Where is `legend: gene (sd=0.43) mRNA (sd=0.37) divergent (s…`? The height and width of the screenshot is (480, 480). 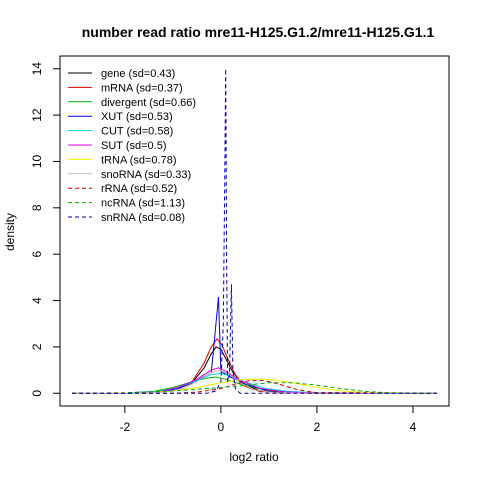 legend: gene (sd=0.43) mRNA (sd=0.37) divergent (s… is located at coordinates (132, 146).